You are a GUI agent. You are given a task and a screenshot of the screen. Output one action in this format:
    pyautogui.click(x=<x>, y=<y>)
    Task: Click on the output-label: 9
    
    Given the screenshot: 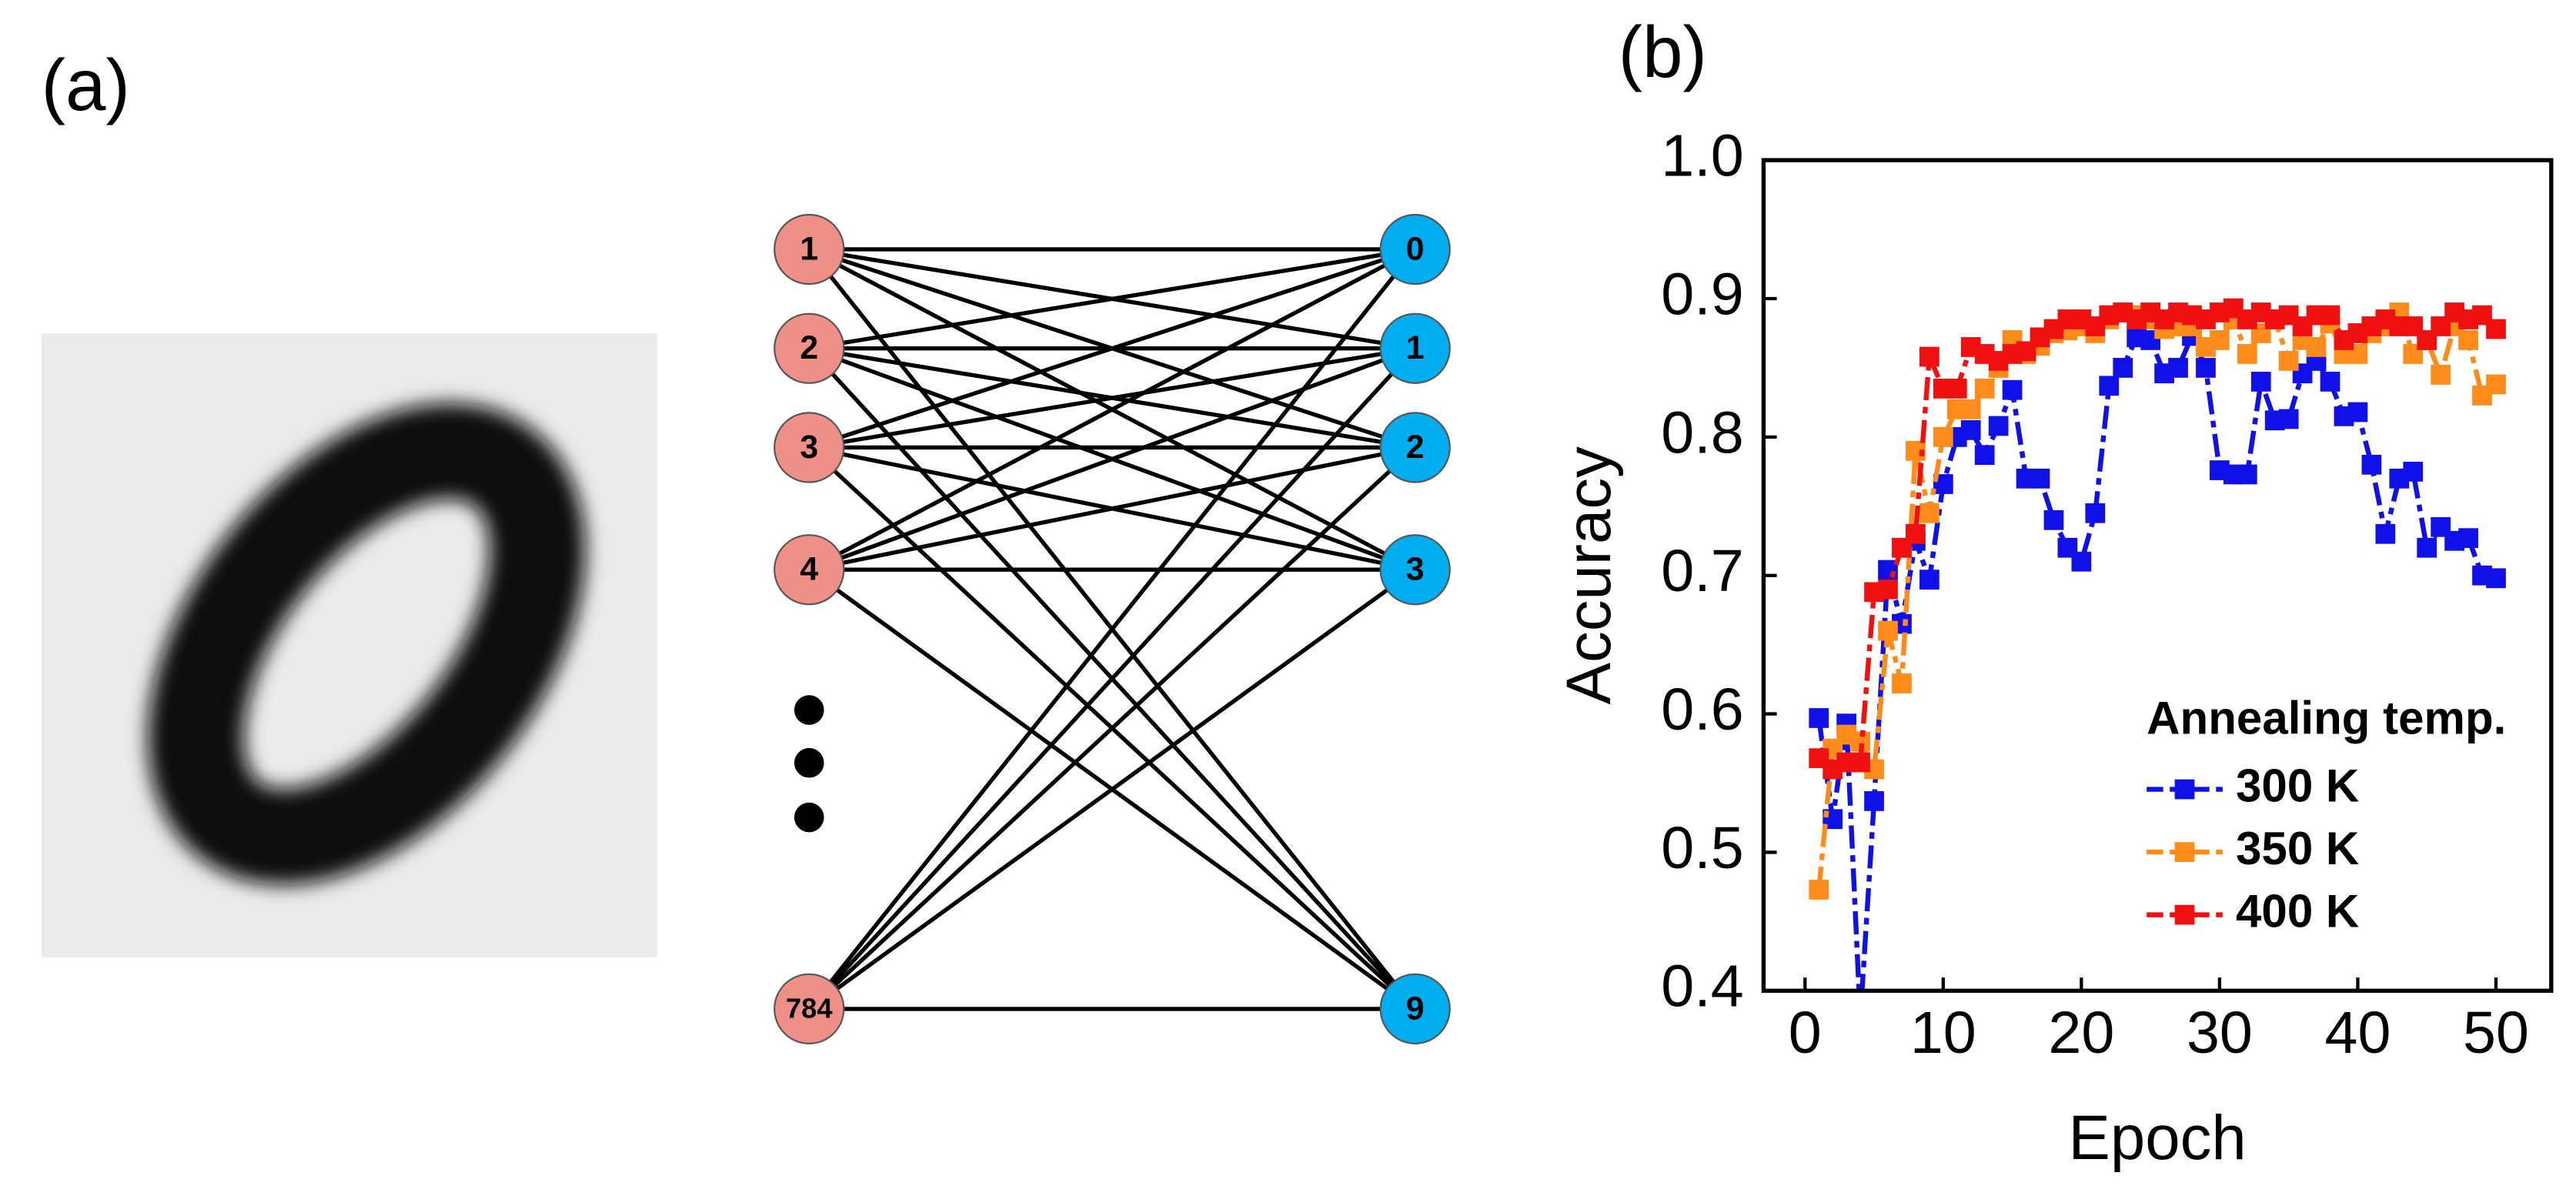 What is the action you would take?
    pyautogui.click(x=1415, y=1009)
    